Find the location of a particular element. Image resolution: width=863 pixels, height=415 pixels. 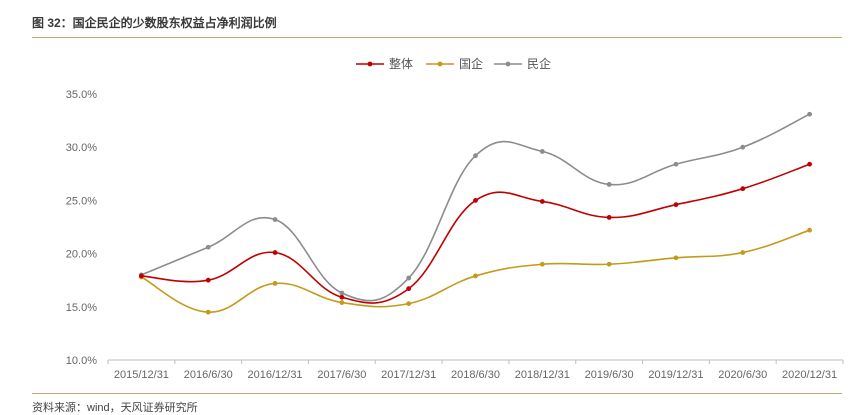

x-tick-label: 2018/6/30 is located at coordinates (475, 375).